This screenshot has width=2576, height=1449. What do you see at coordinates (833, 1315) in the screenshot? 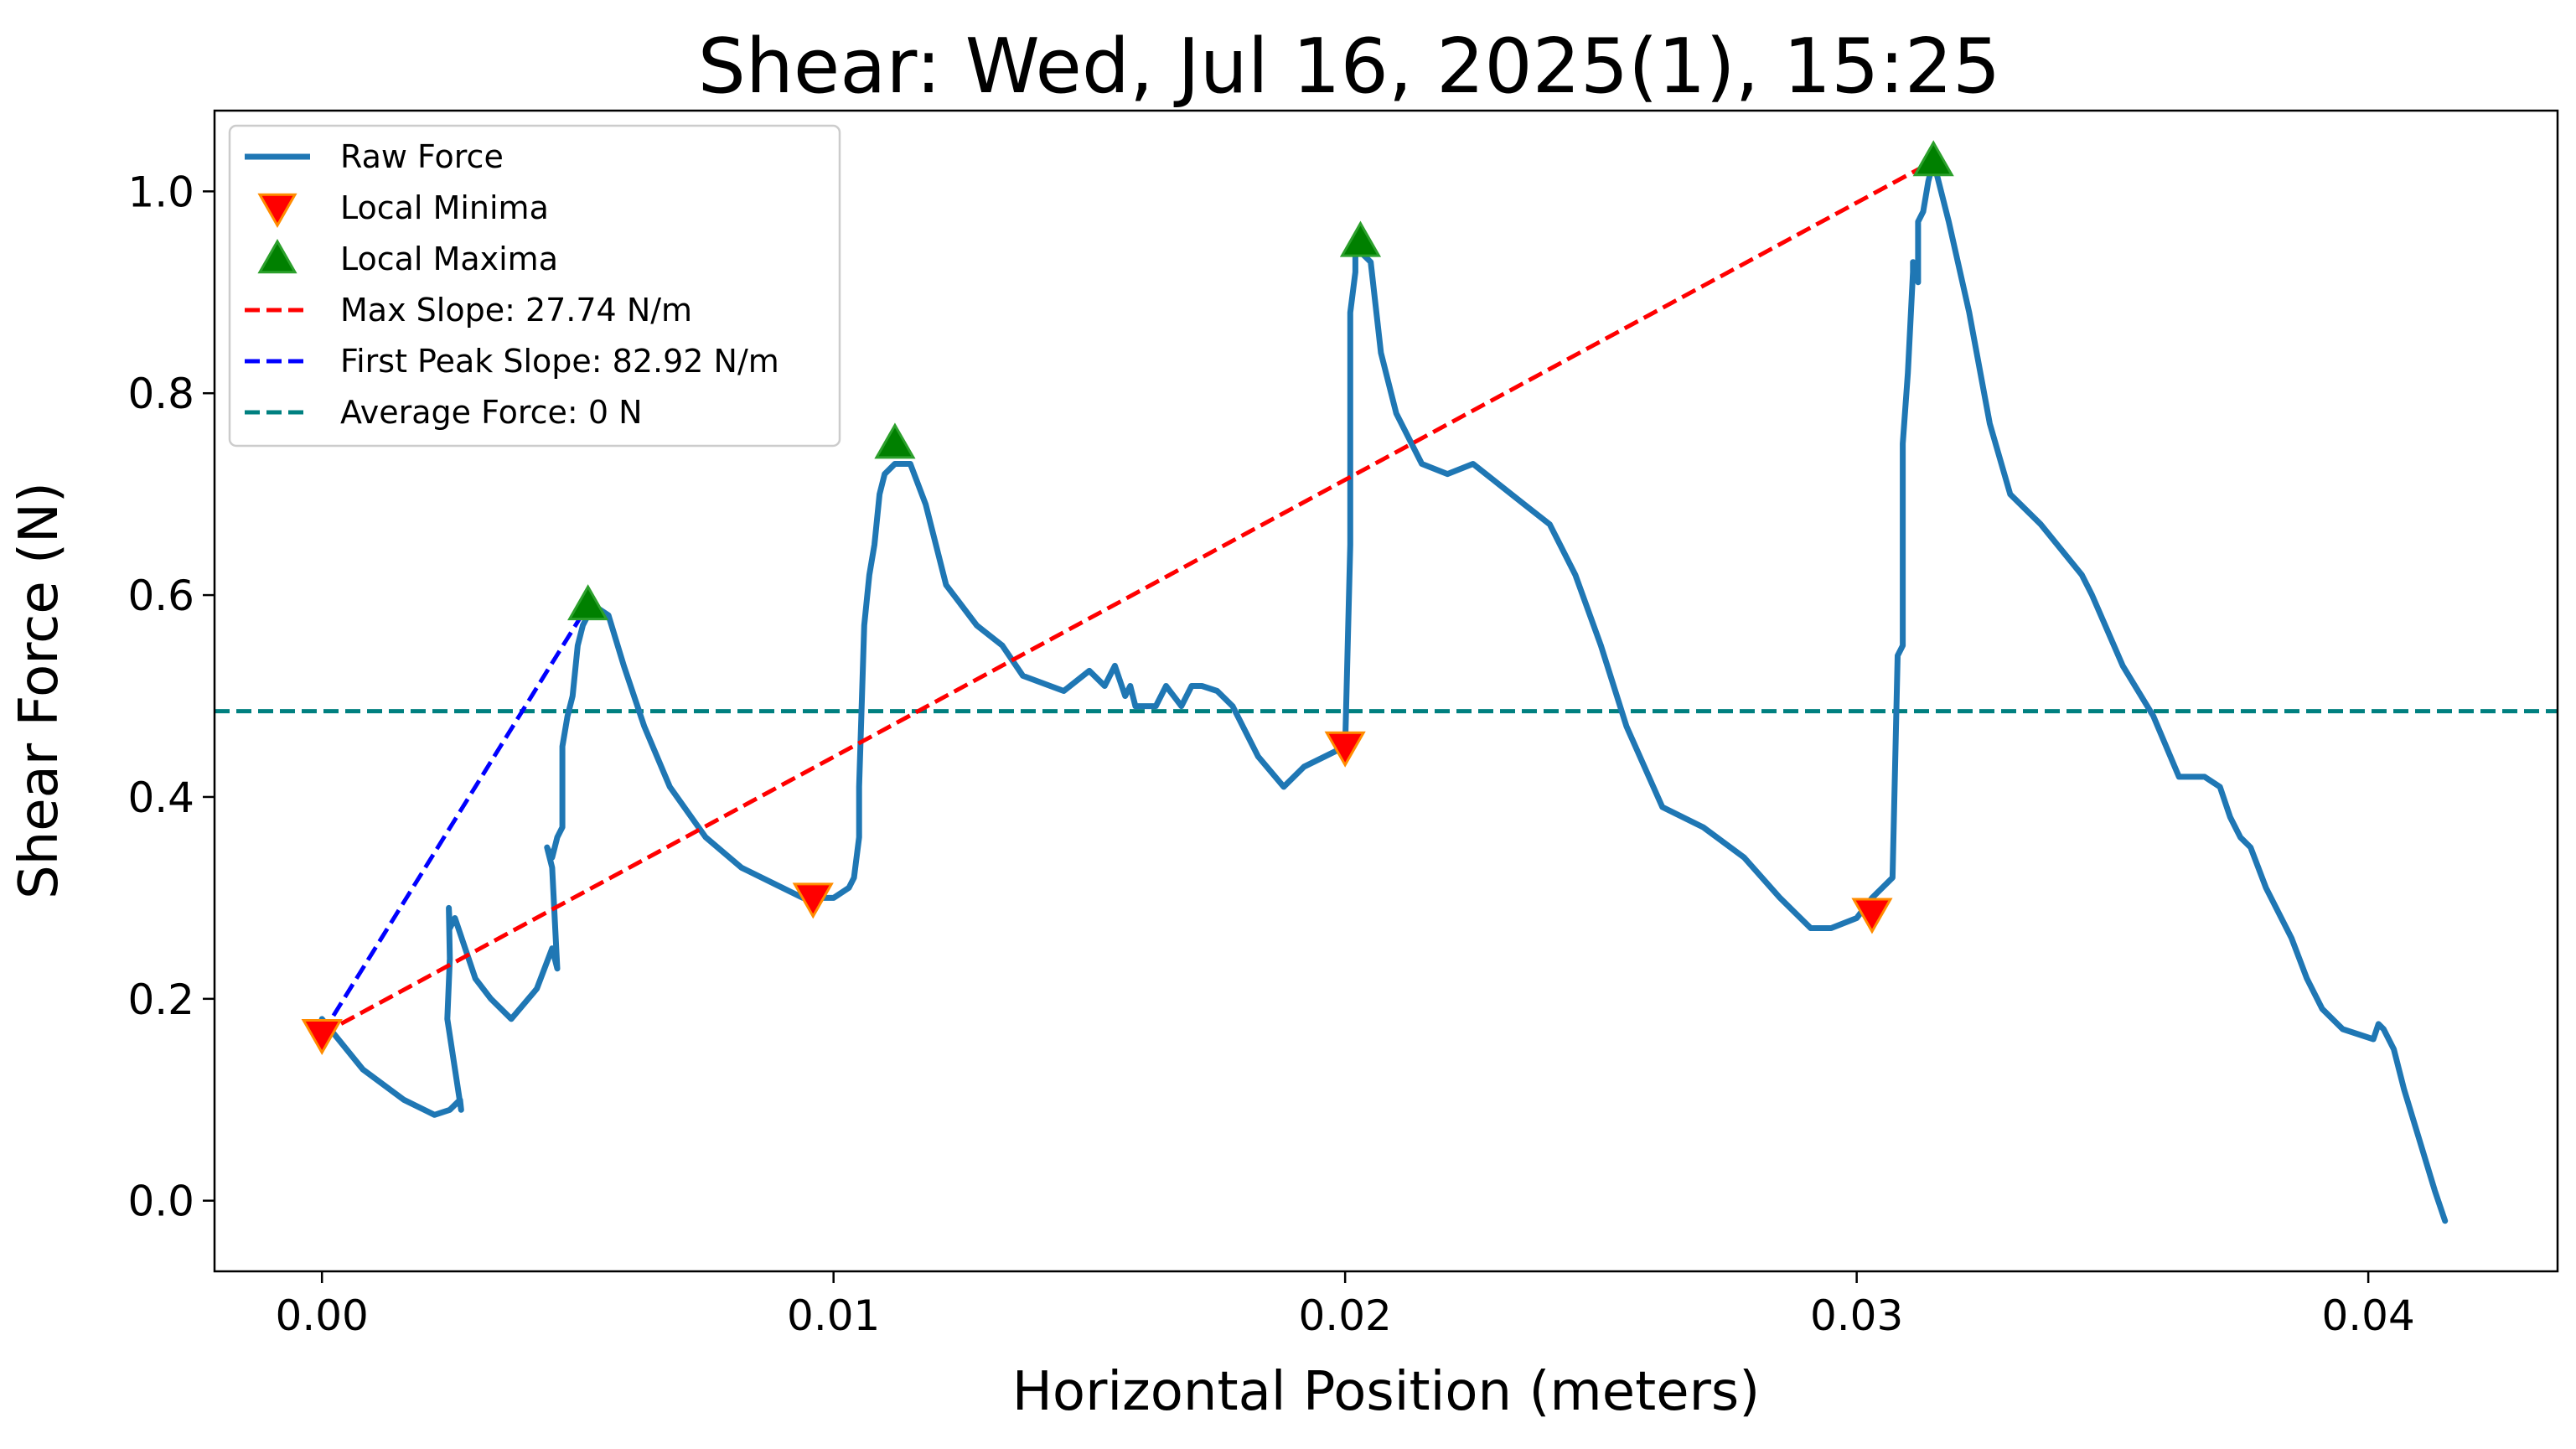
I see `x-tick-label: 0.01` at bounding box center [833, 1315].